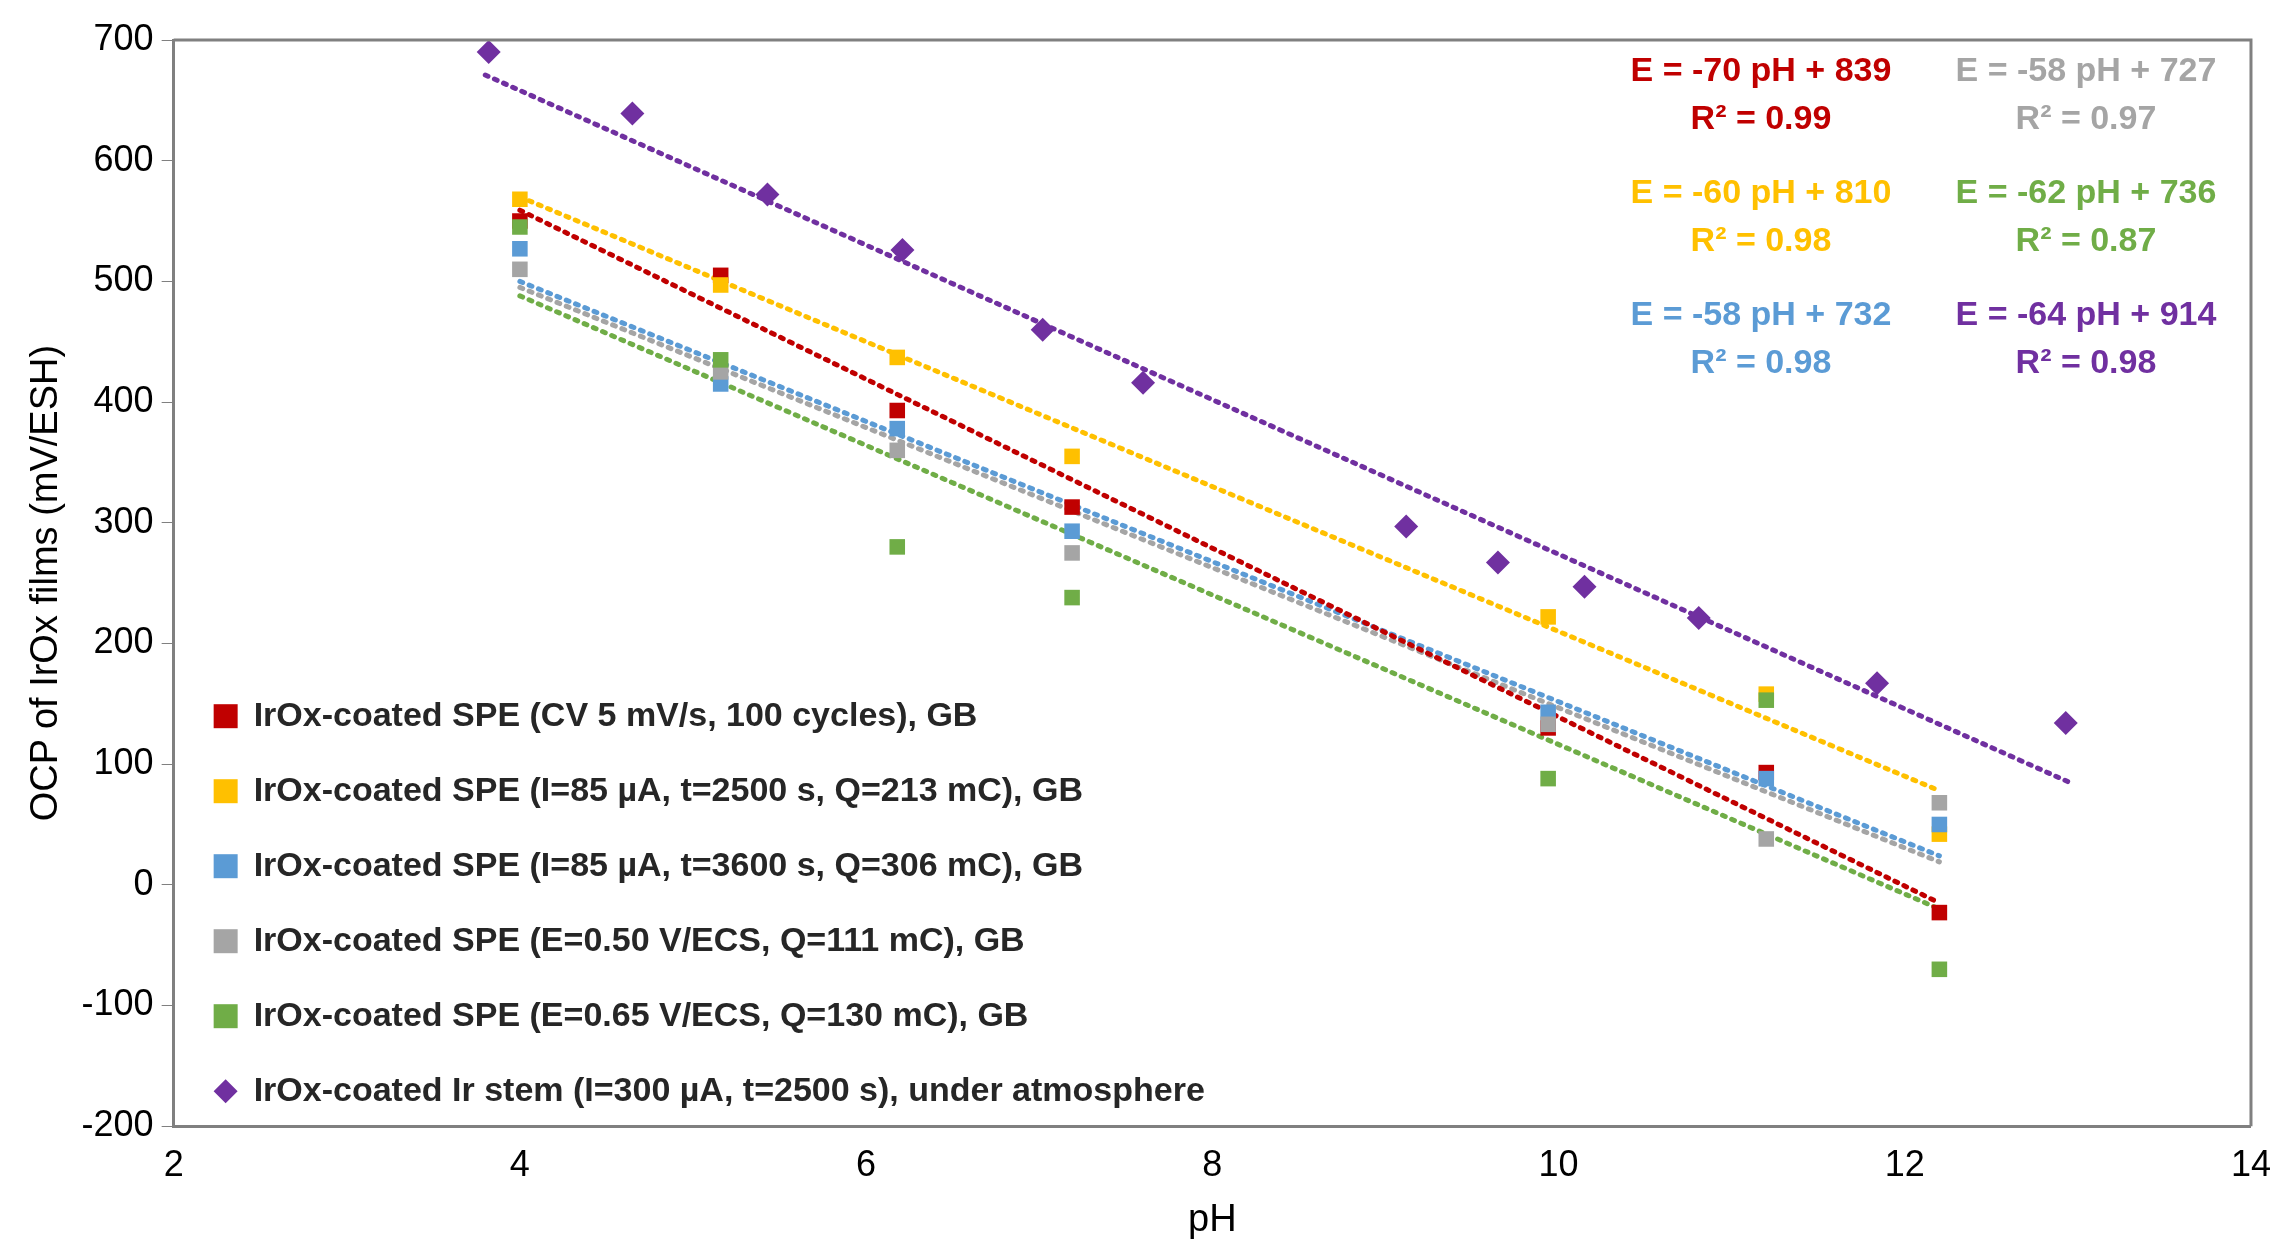 This screenshot has width=2281, height=1243. What do you see at coordinates (2086, 215) in the screenshot?
I see `annotation: E = -62 pH + 736 R² = 0.87` at bounding box center [2086, 215].